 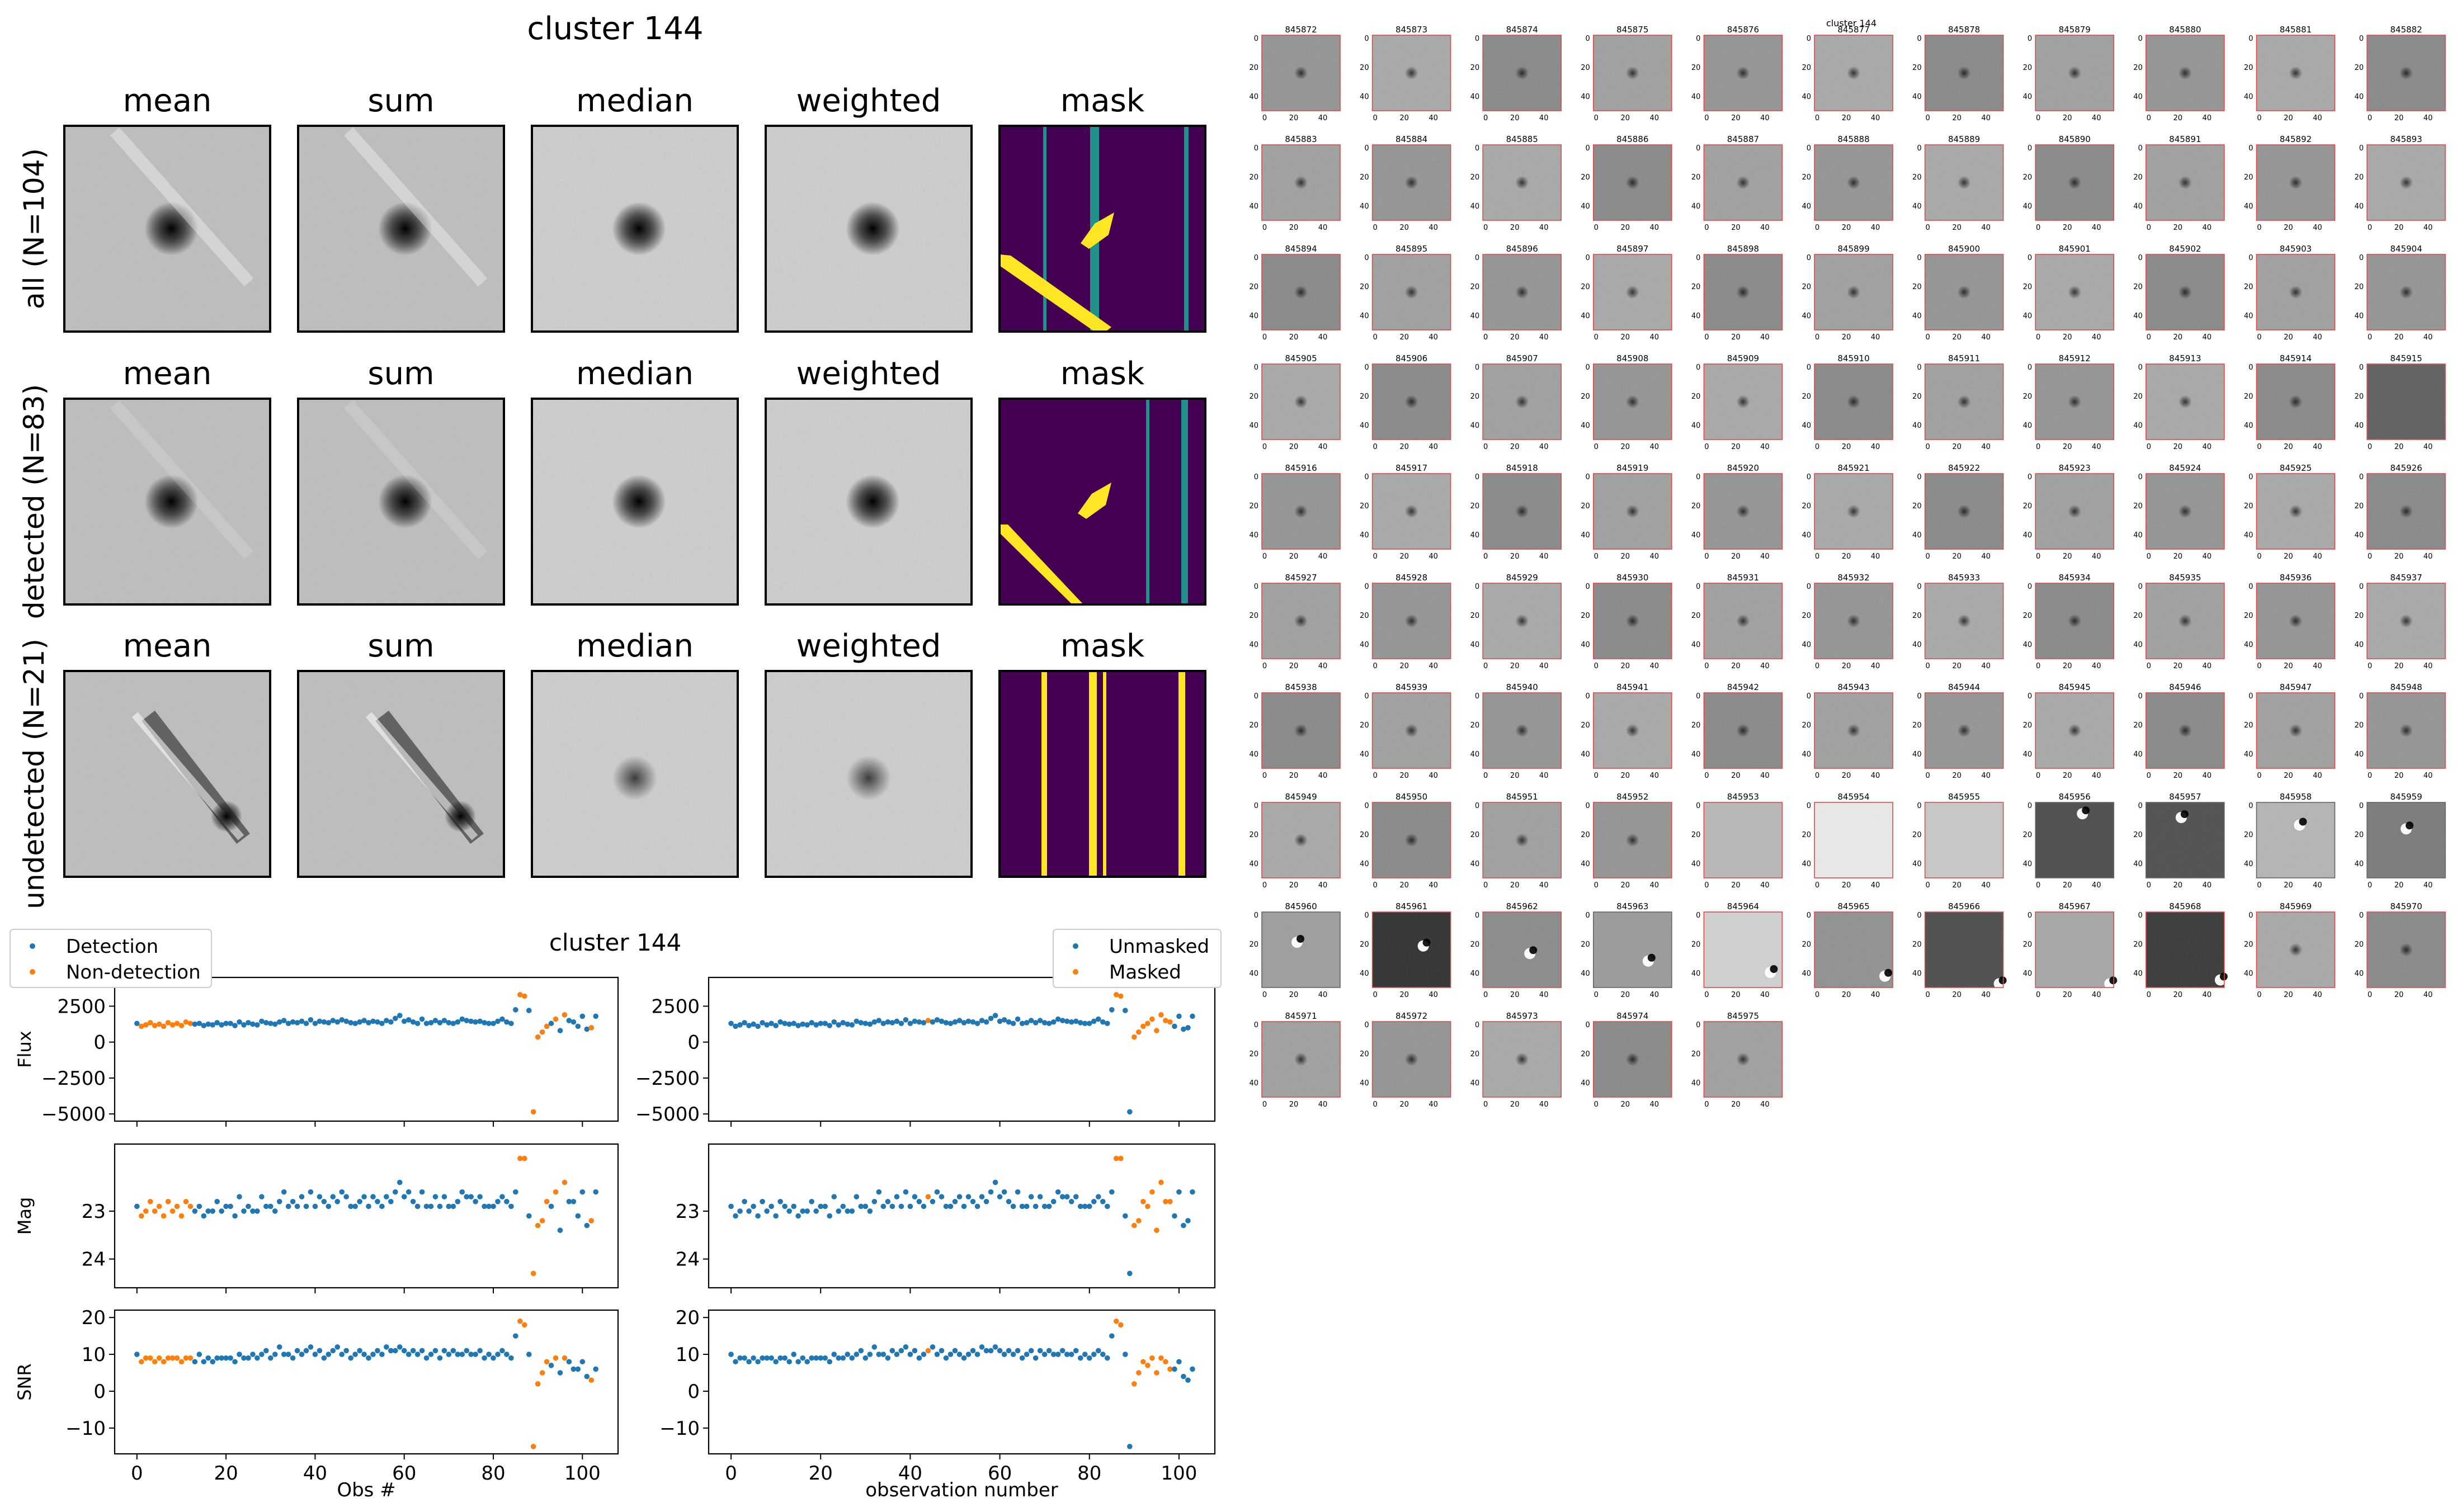 I want to click on thumbnail-noise, so click(x=2295, y=840).